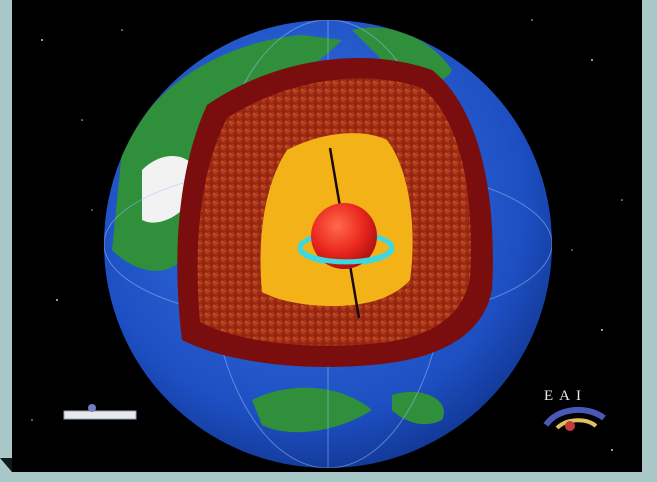 The height and width of the screenshot is (482, 657). What do you see at coordinates (346, 233) in the screenshot?
I see `inner-core` at bounding box center [346, 233].